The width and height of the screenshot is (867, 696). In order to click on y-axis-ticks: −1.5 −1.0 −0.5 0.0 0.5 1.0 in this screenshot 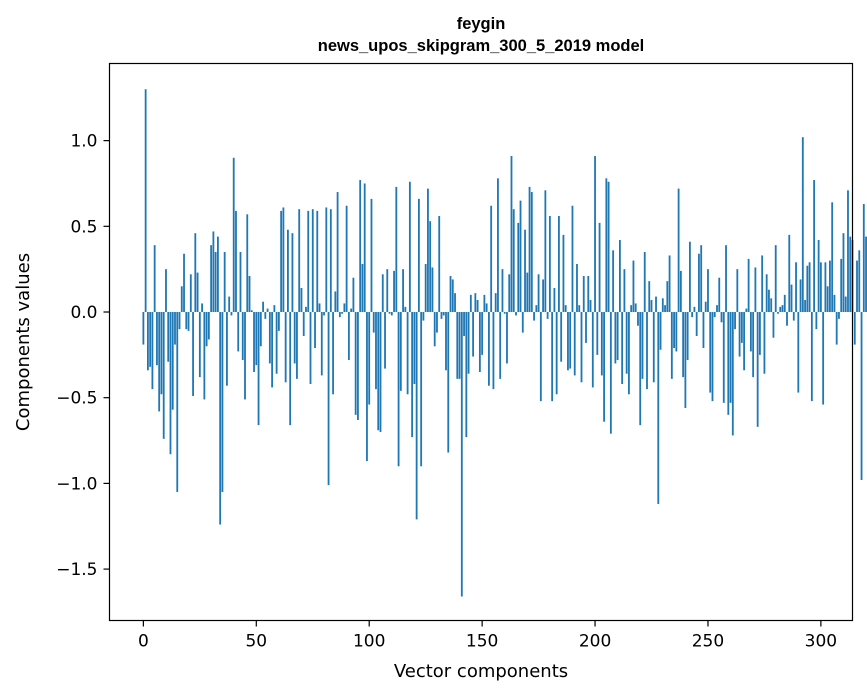, I will do `click(83, 356)`.